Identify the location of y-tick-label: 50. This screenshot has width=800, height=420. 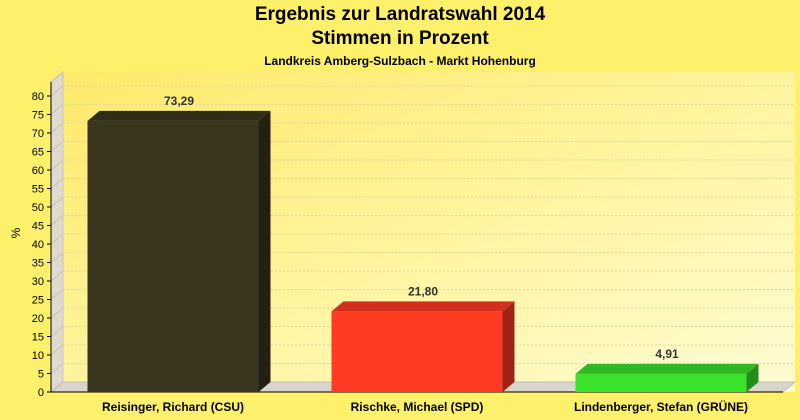
(38, 208).